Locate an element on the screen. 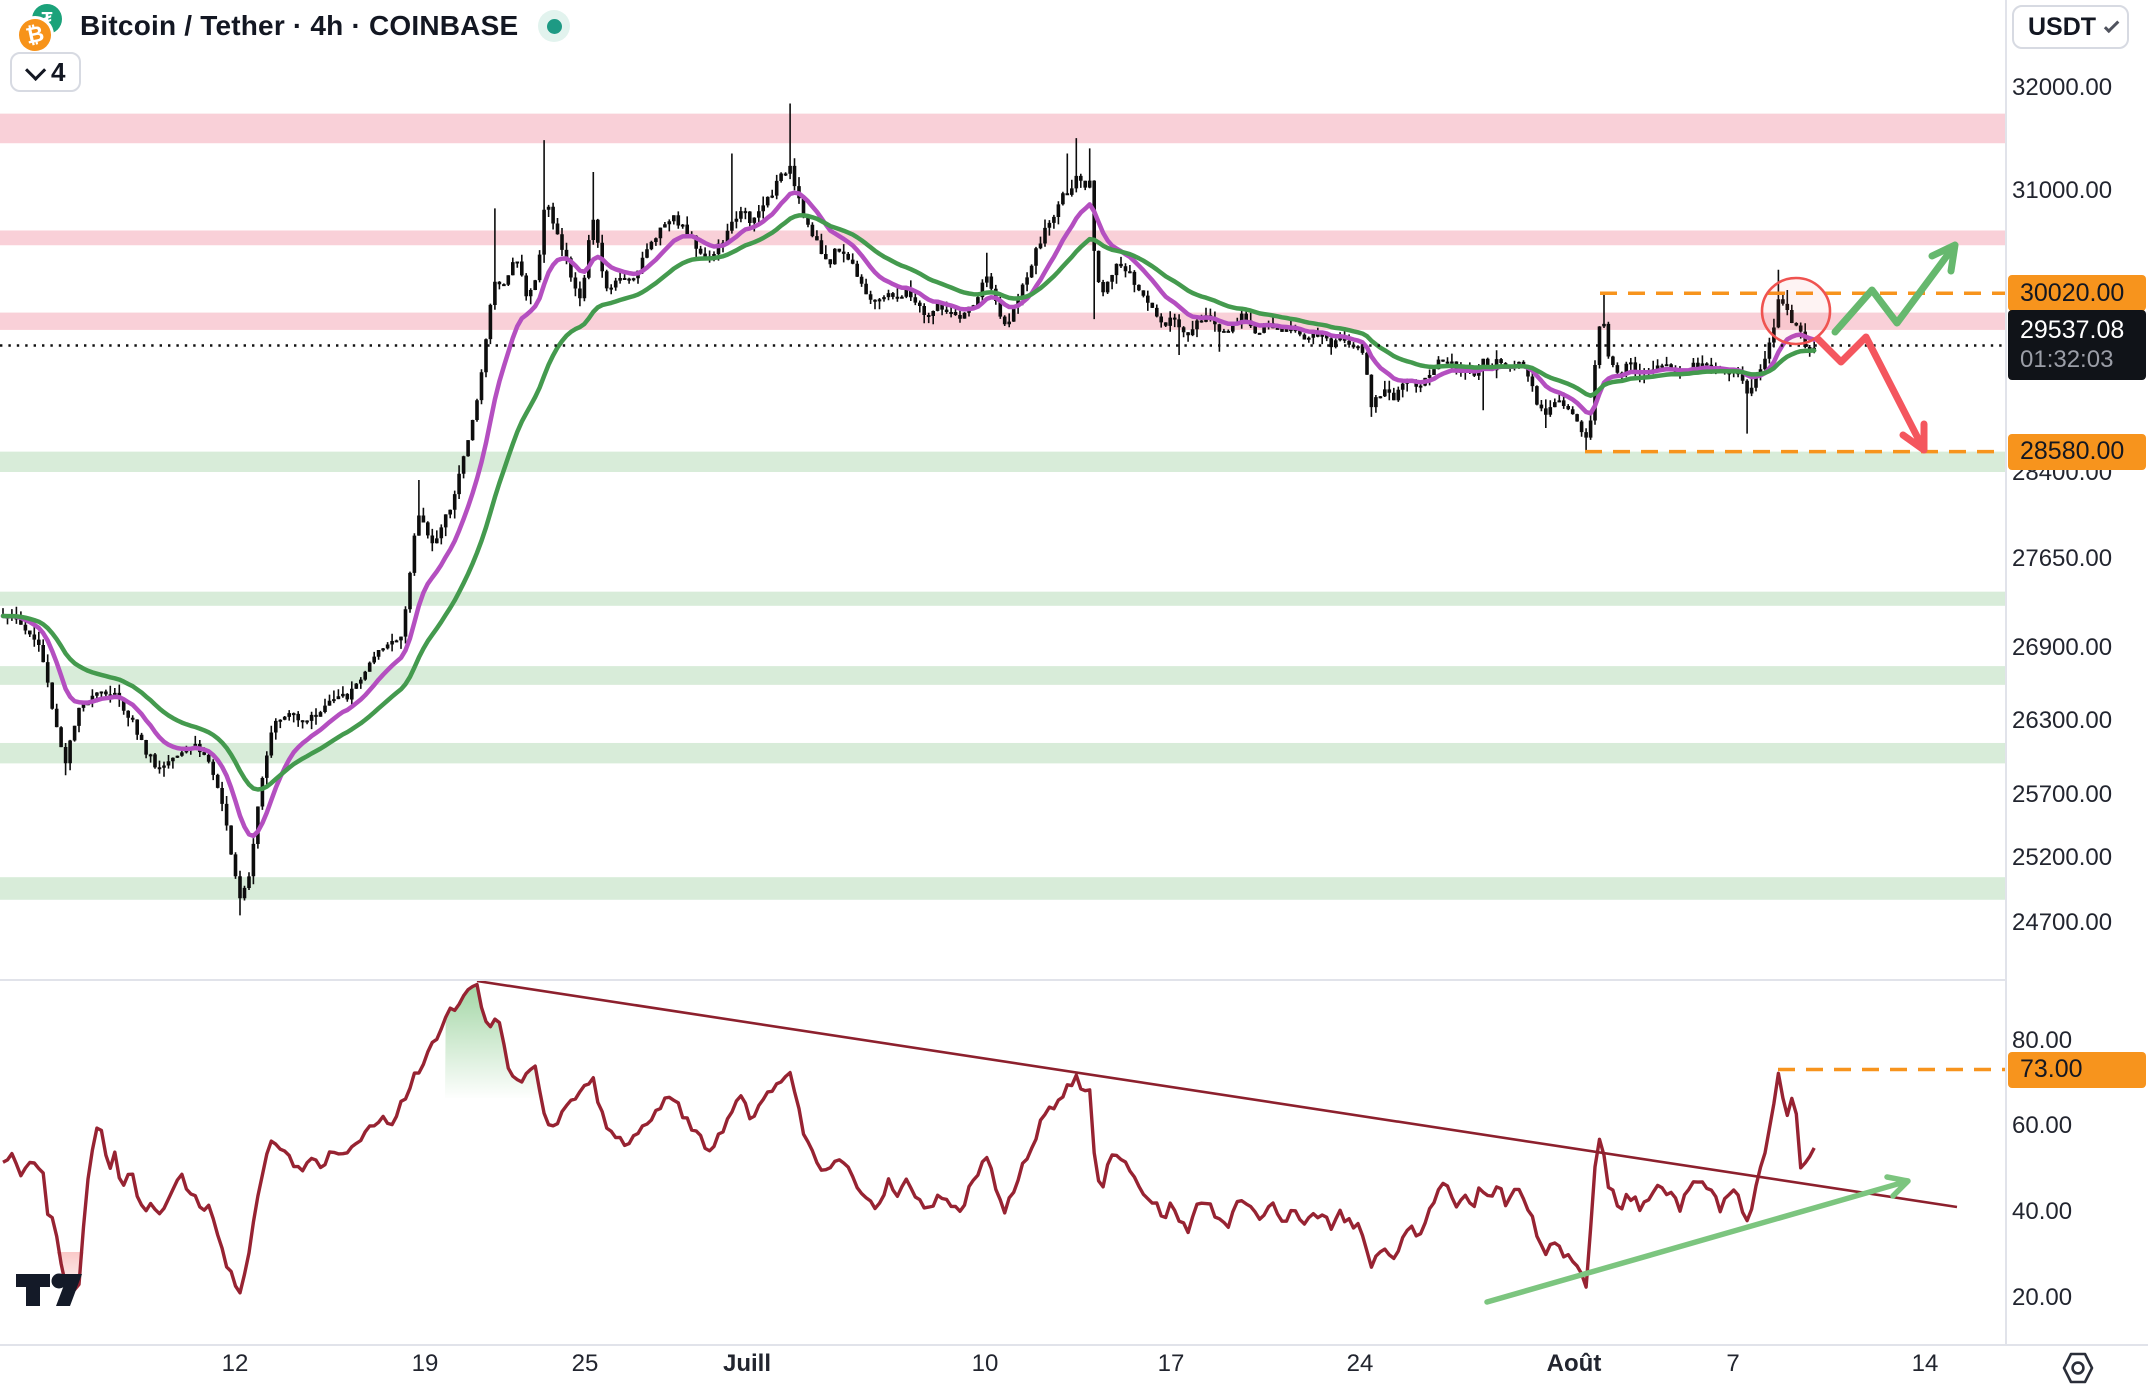  rsi-tick: 40.00 is located at coordinates (2042, 1211).